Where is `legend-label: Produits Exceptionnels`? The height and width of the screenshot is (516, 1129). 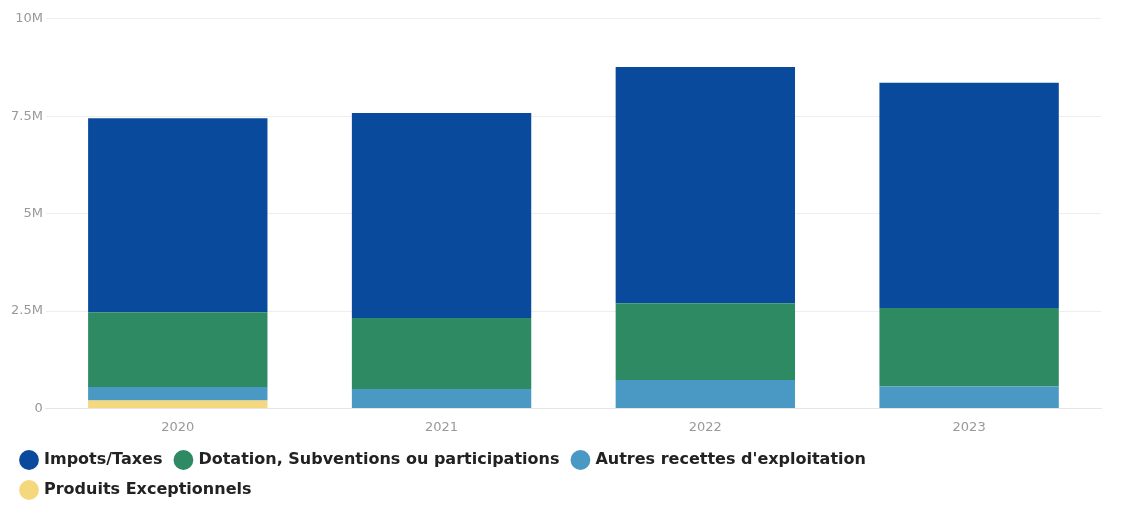 legend-label: Produits Exceptionnels is located at coordinates (148, 489).